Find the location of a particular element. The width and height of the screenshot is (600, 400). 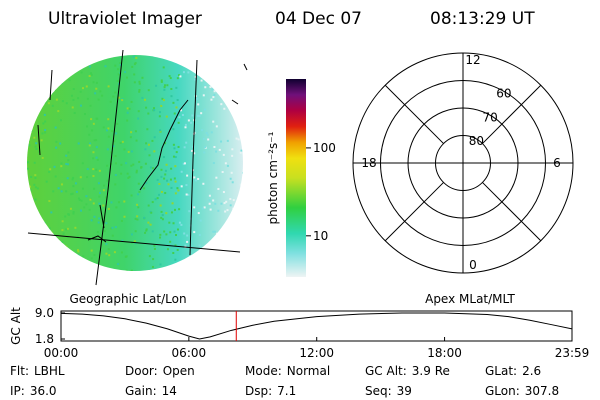

status-value: Open is located at coordinates (179, 371).